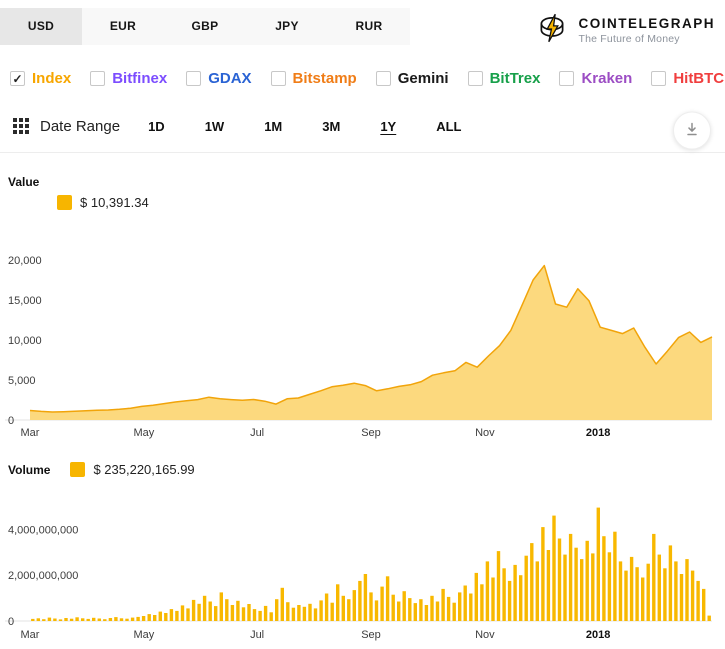 The height and width of the screenshot is (649, 725). What do you see at coordinates (98, 78) in the screenshot?
I see `checkbox-bitfinex` at bounding box center [98, 78].